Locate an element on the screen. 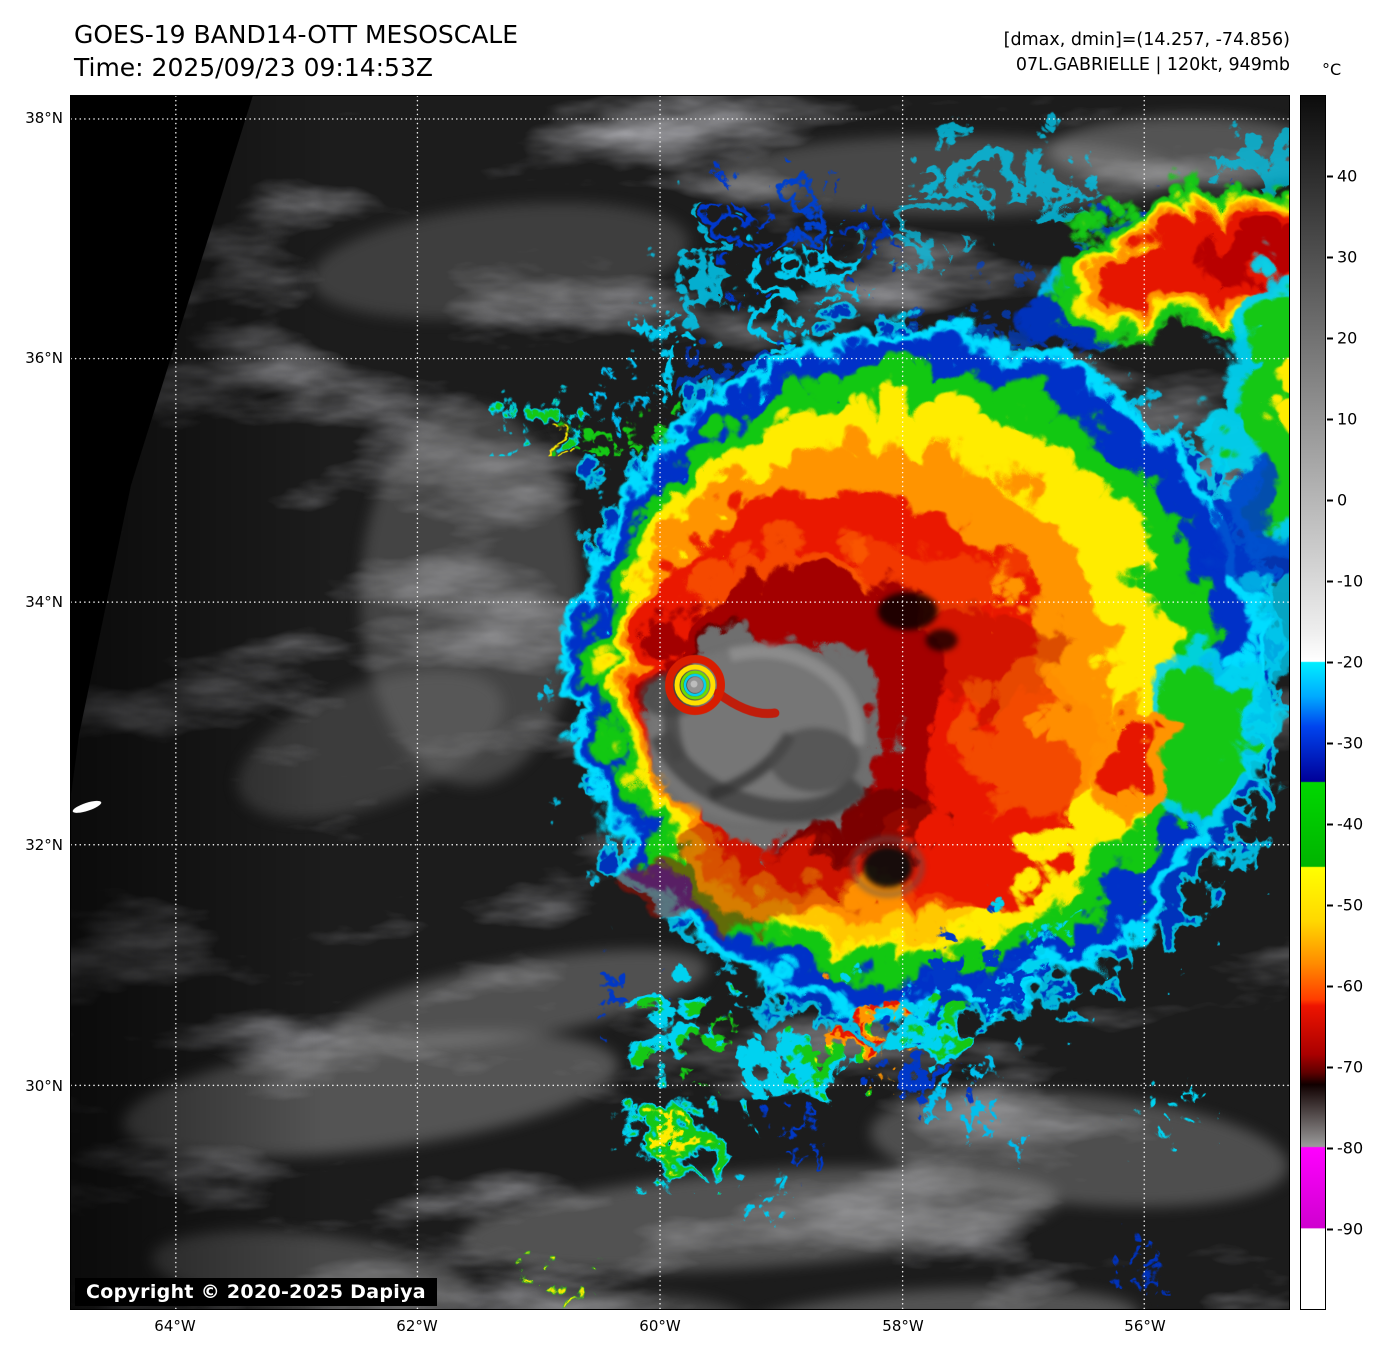 The width and height of the screenshot is (1389, 1359). colorbar-tick: -80 is located at coordinates (1345, 1148).